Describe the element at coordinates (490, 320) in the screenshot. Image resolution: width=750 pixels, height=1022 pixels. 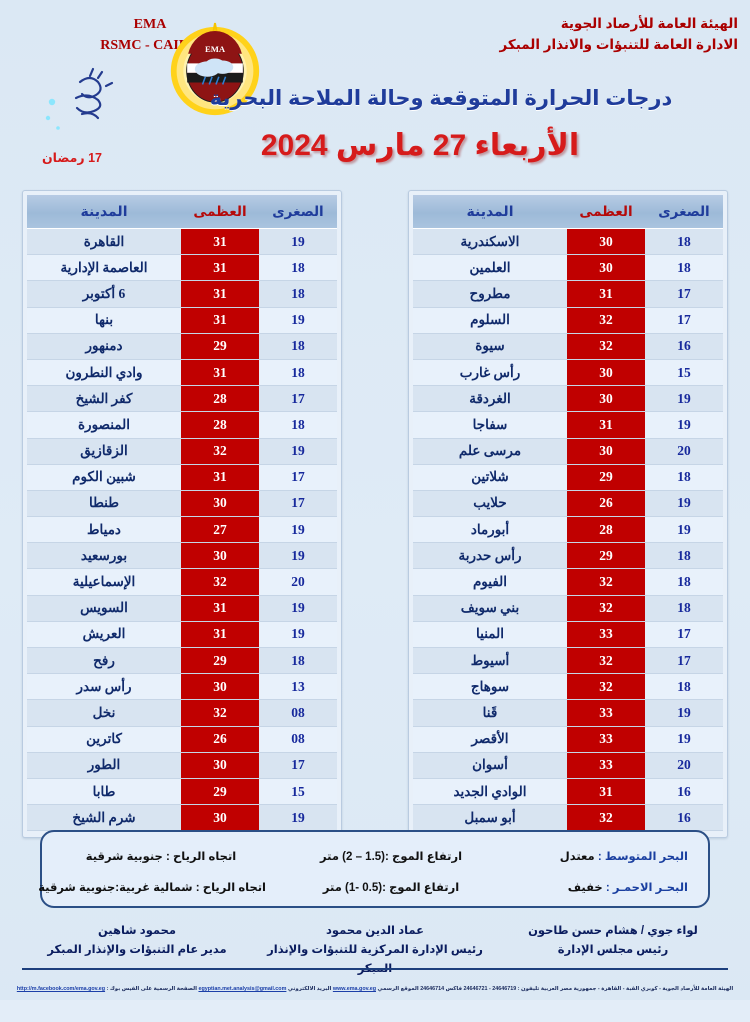
I see `cell-city-name: السلوم` at that location.